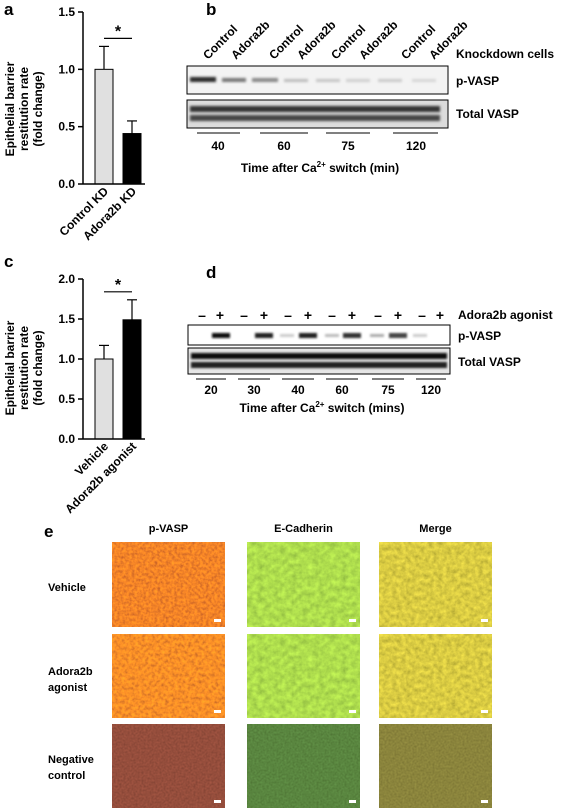 Image resolution: width=570 pixels, height=810 pixels. What do you see at coordinates (388, 390) in the screenshot?
I see `blot-d-timepoint: 75` at bounding box center [388, 390].